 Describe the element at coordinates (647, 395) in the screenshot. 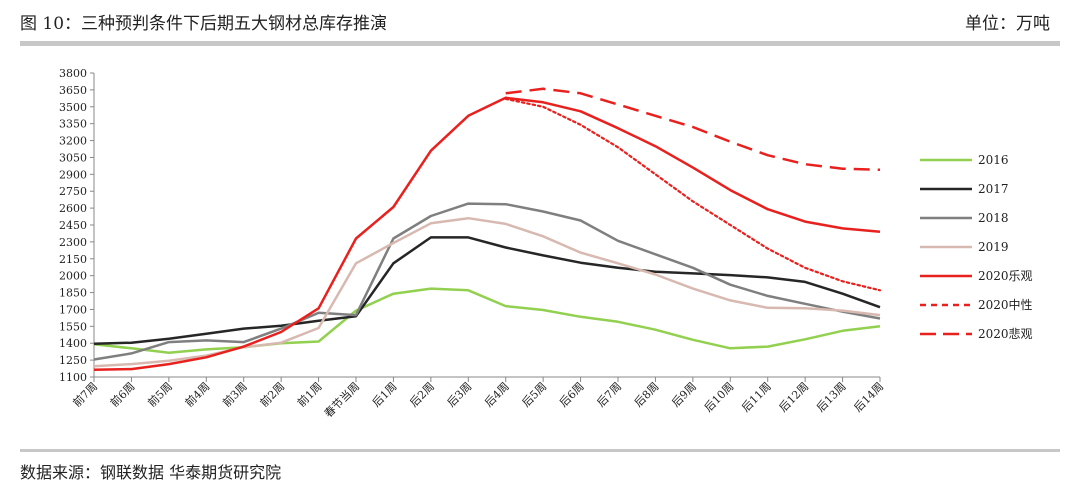

I see `x-tick-label: 后8周` at that location.